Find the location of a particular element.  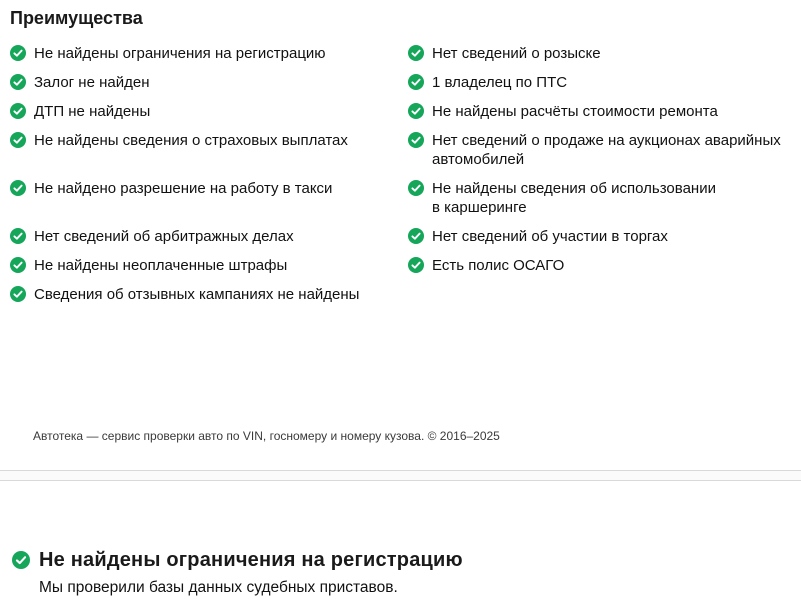

advantage-item is located at coordinates (604, 294).